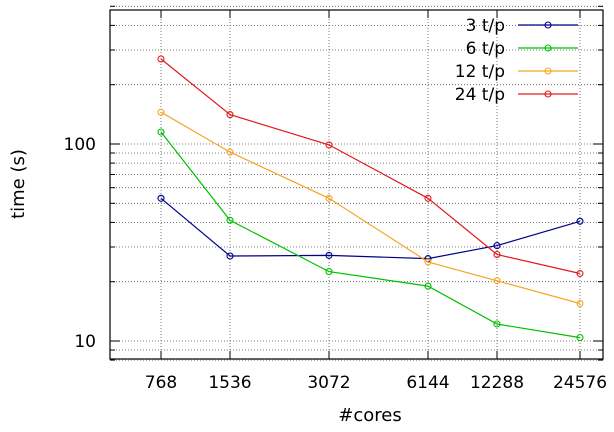 This screenshot has height=432, width=614. I want to click on series-3-t-p, so click(370, 228).